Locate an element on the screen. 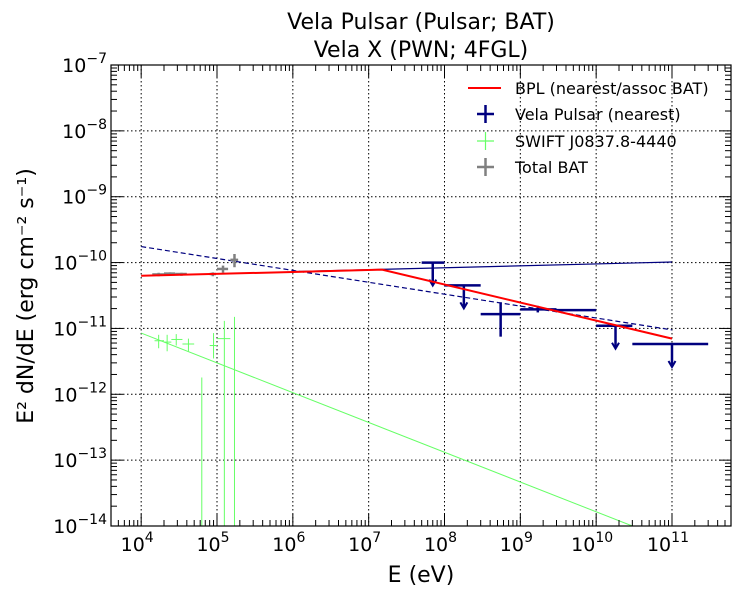 This screenshot has width=741, height=596. y-tick-label: 10⁻⁹ is located at coordinates (84, 196).